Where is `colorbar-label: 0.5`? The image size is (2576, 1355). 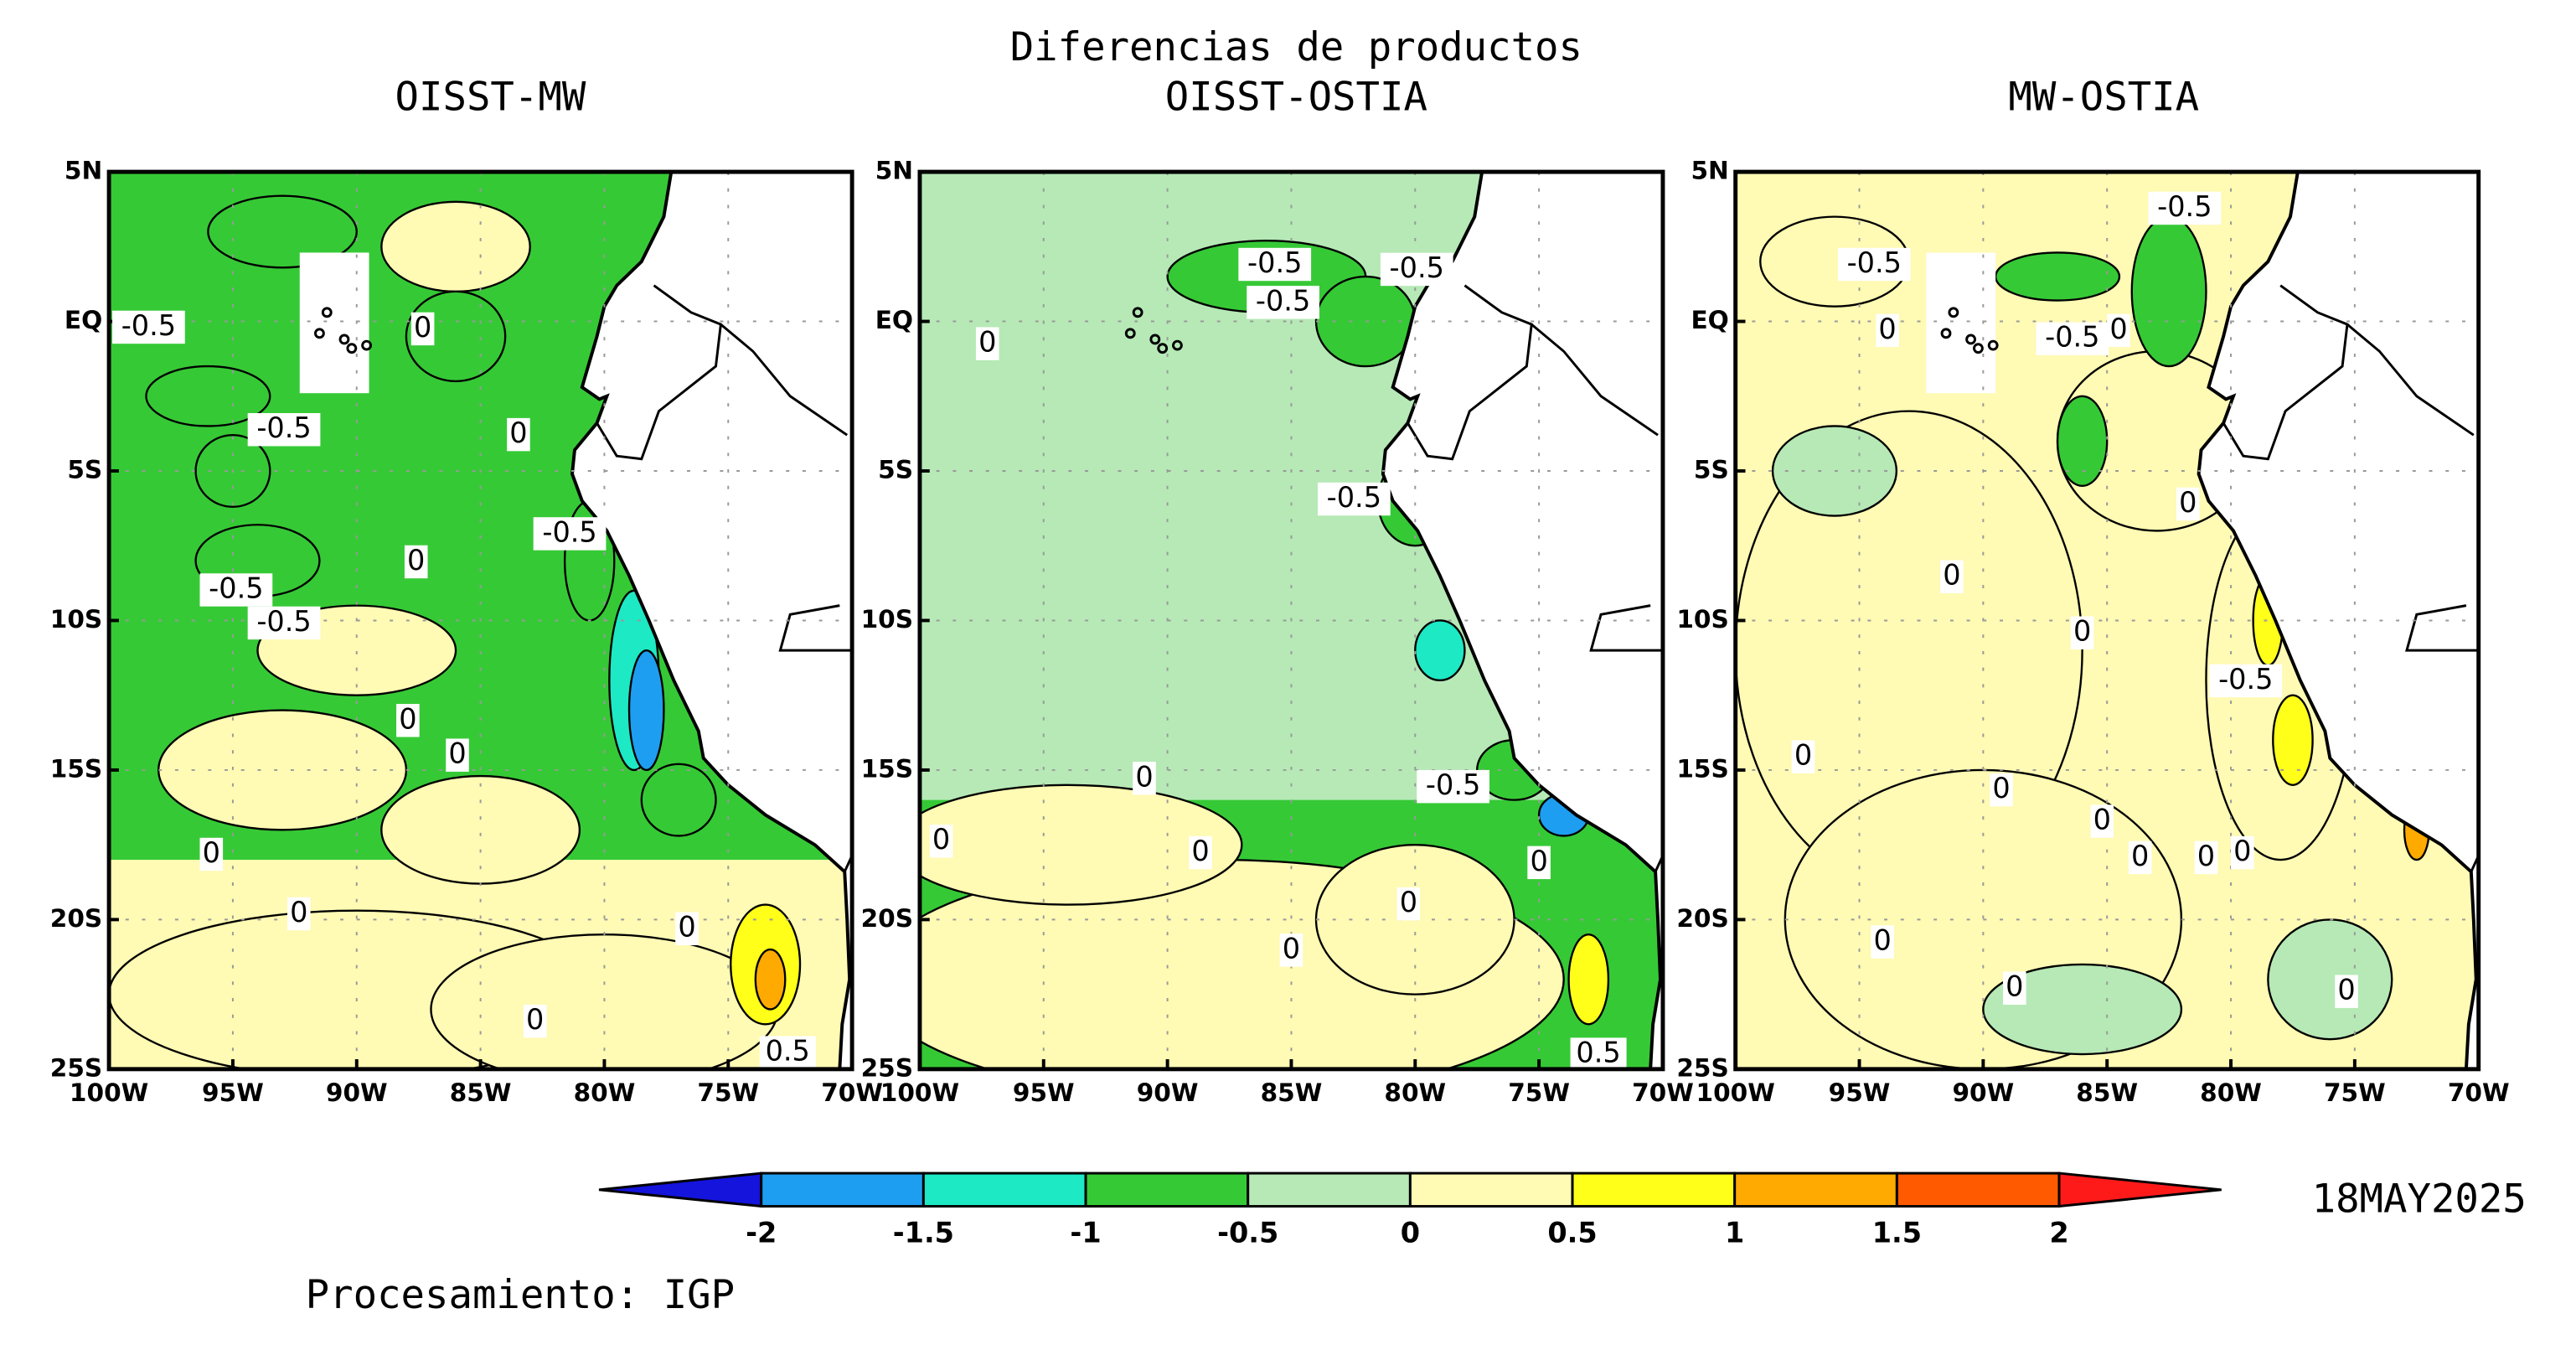 colorbar-label: 0.5 is located at coordinates (1572, 1233).